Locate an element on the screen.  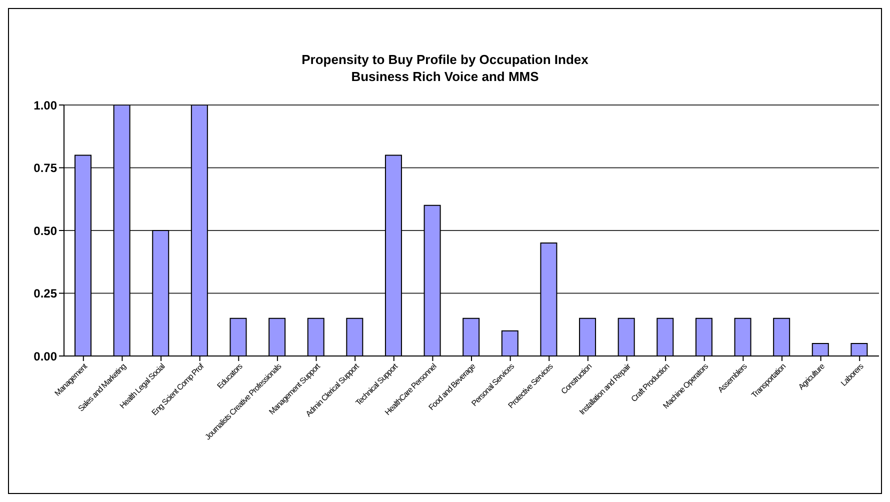
chart-subtitle: Business Rich Voice and MMS is located at coordinates (445, 76).